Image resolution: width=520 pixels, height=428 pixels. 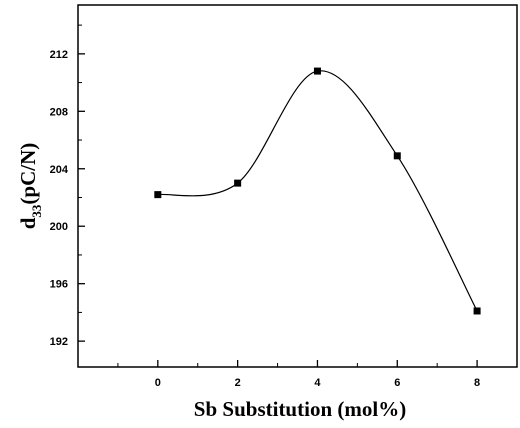 I want to click on x-tick-label: 4, so click(x=317, y=383).